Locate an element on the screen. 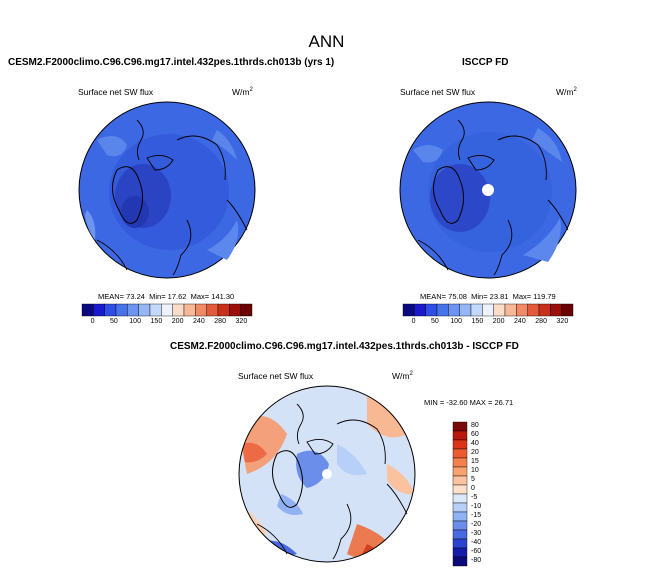 The width and height of the screenshot is (653, 570). colorbar-tick-label: 5 is located at coordinates (473, 479).